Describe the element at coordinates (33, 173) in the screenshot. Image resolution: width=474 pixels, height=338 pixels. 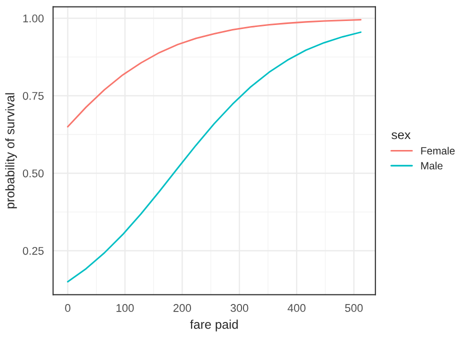
I see `y-tick-label: 0.50` at that location.